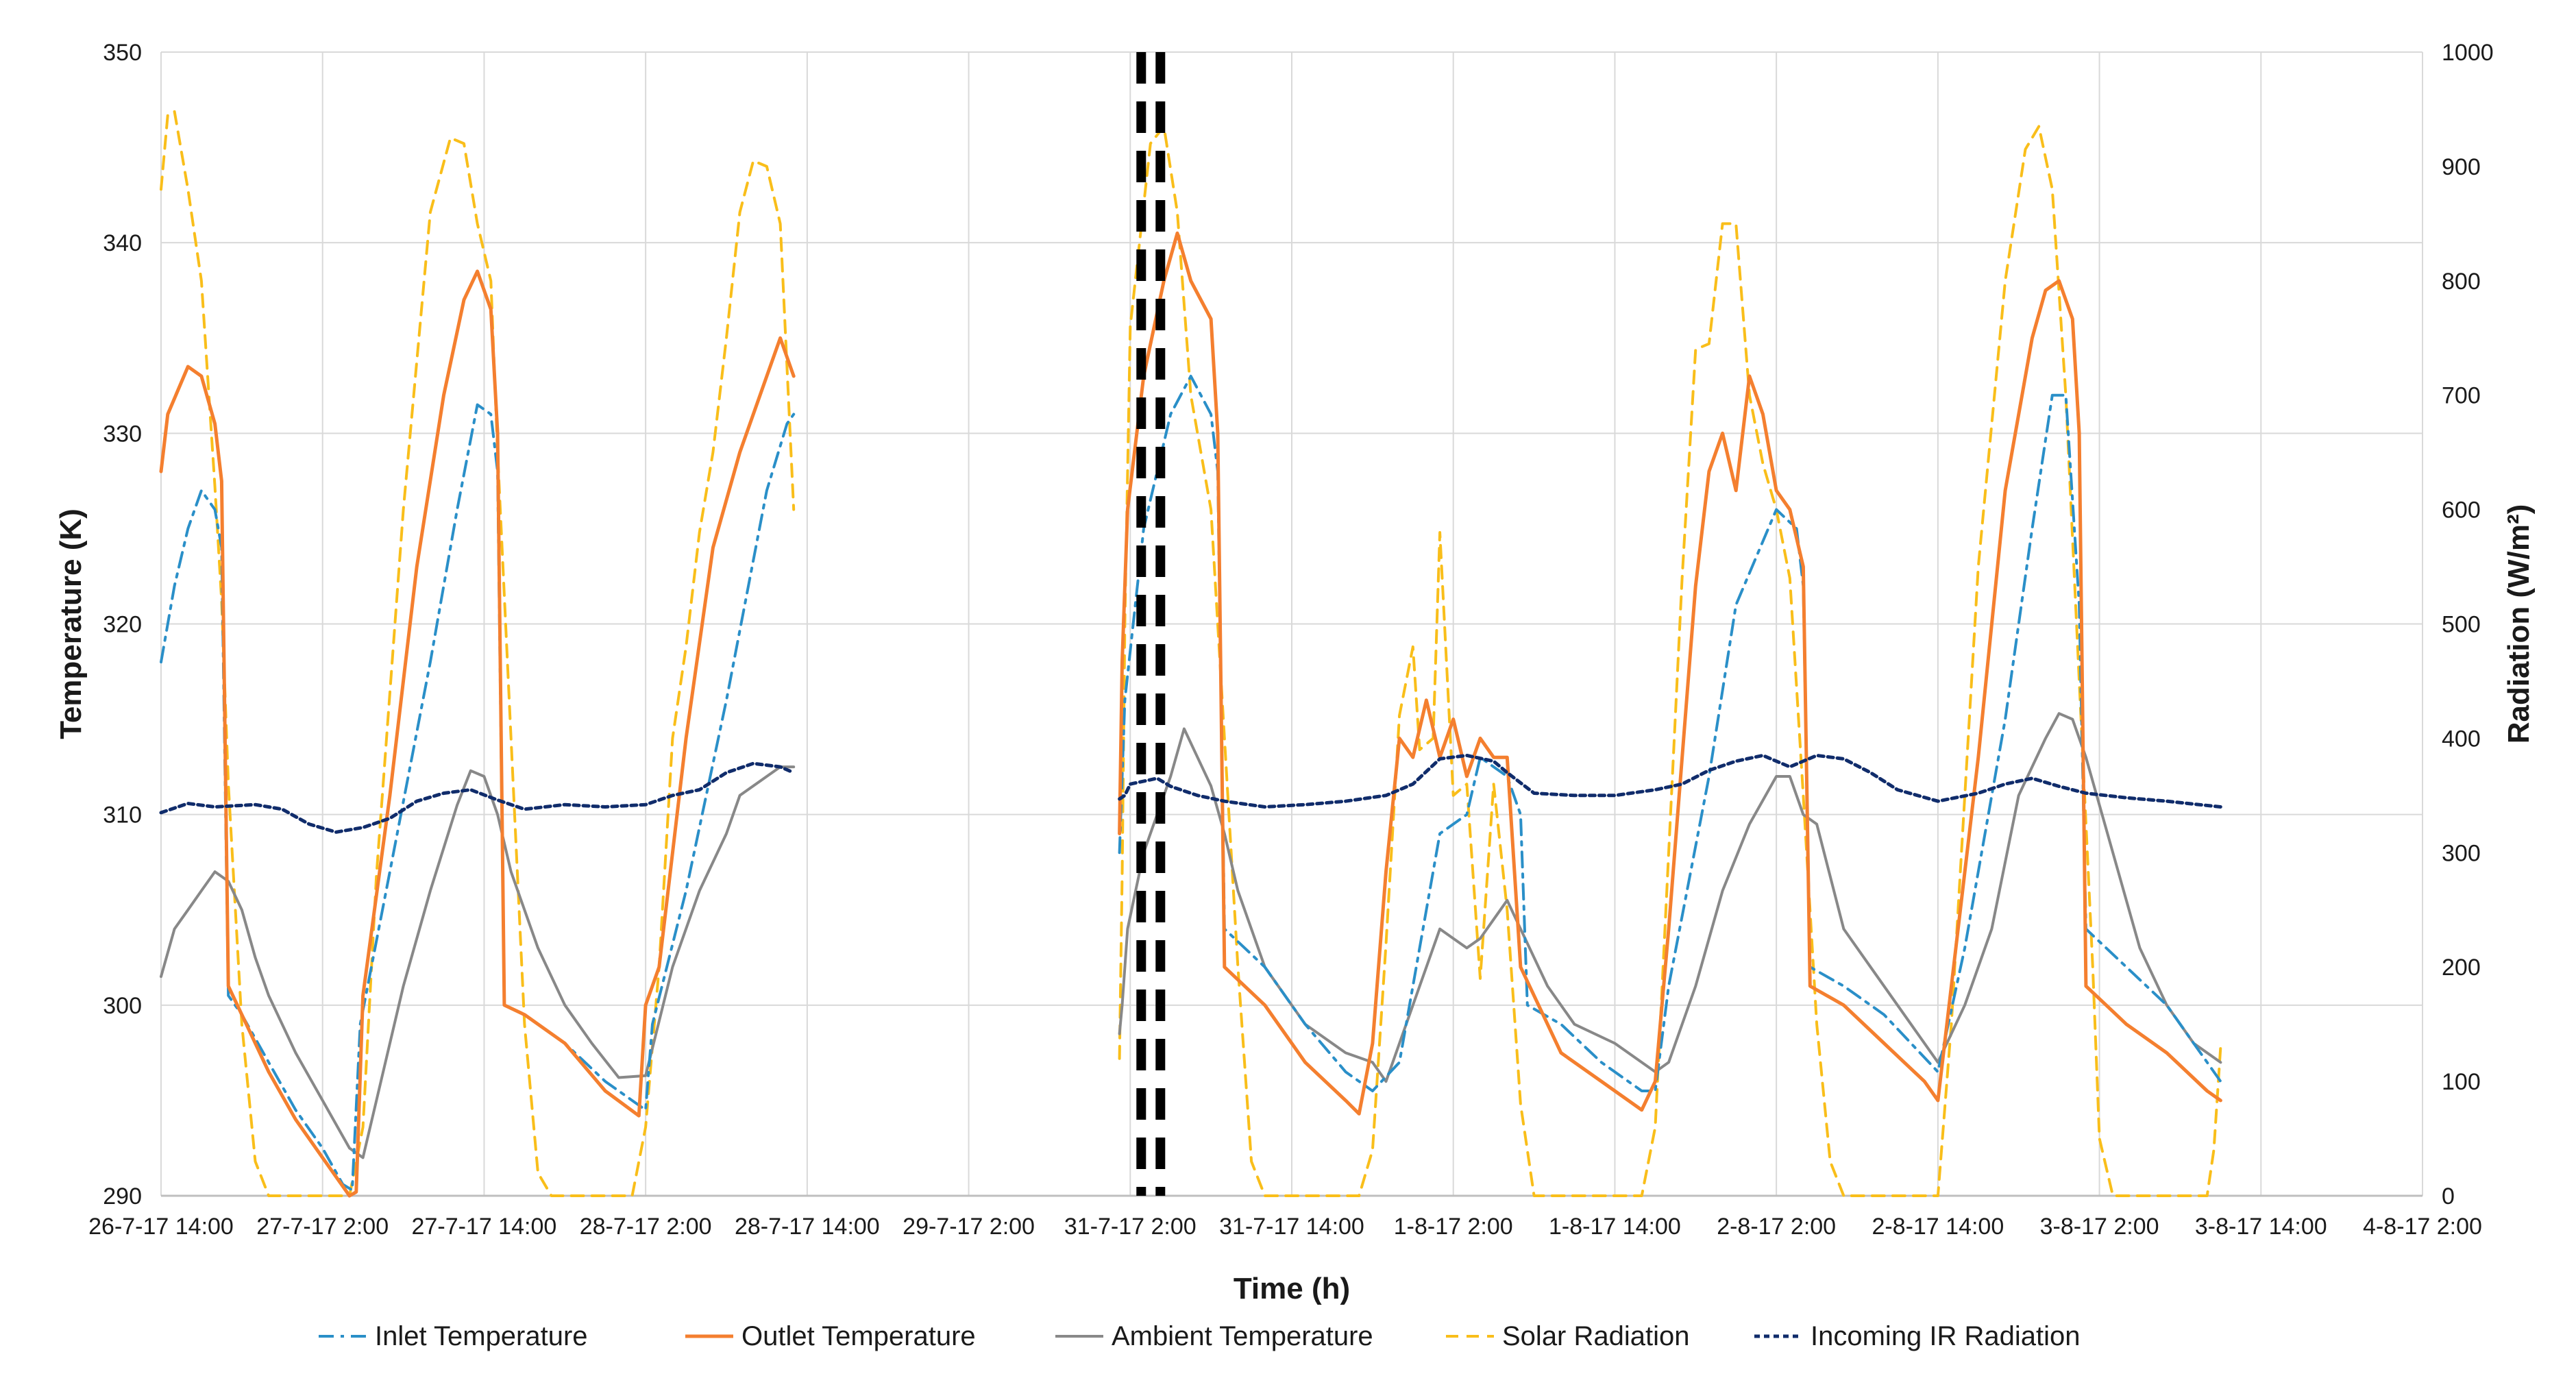  I want to click on series-line-ambient-temperature-seg0, so click(478, 962).